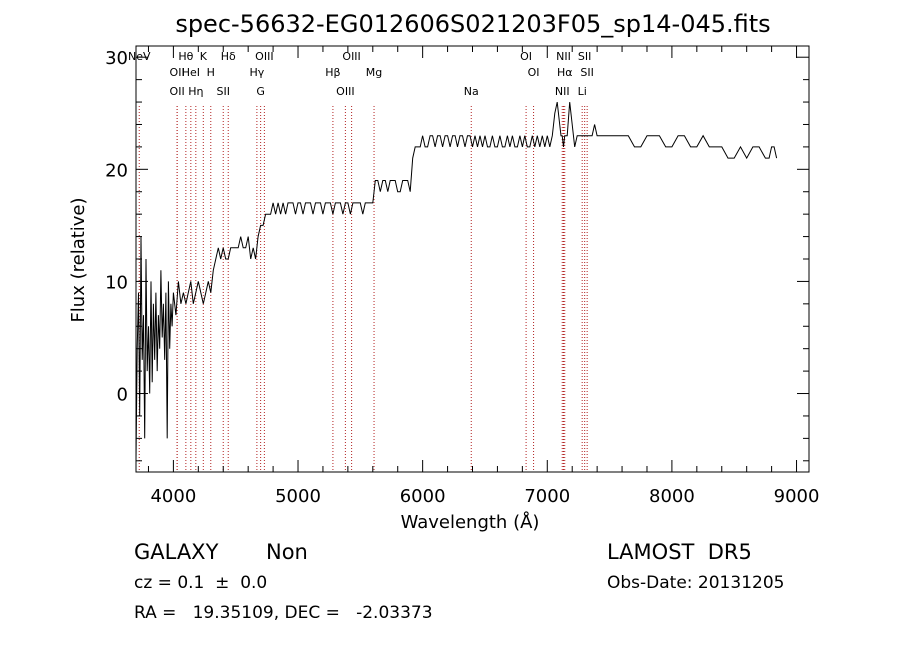 Image resolution: width=900 pixels, height=649 pixels. I want to click on marker-label: Hγ, so click(257, 72).